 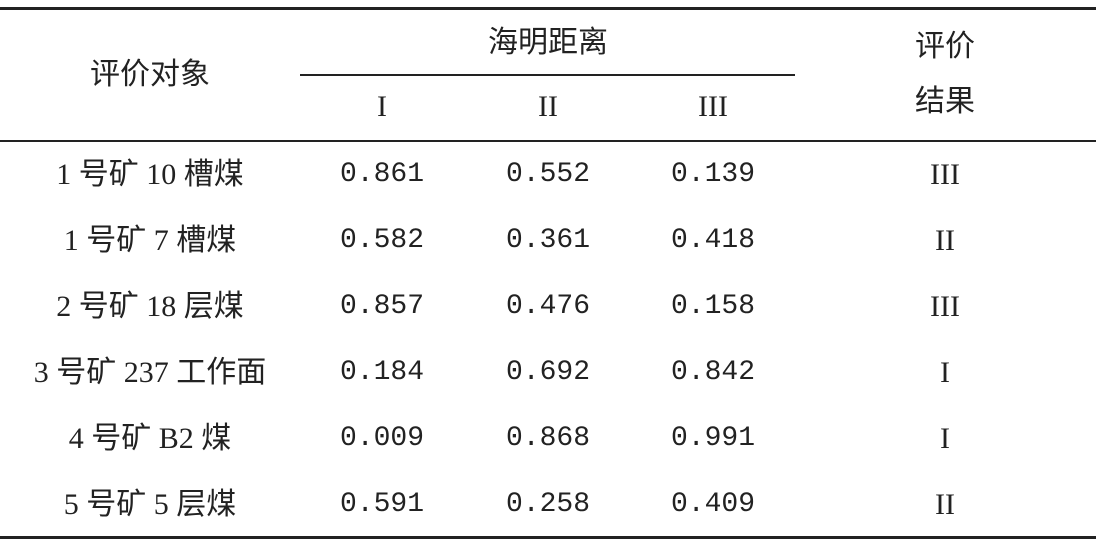 I want to click on header-result: 结果, so click(x=945, y=101).